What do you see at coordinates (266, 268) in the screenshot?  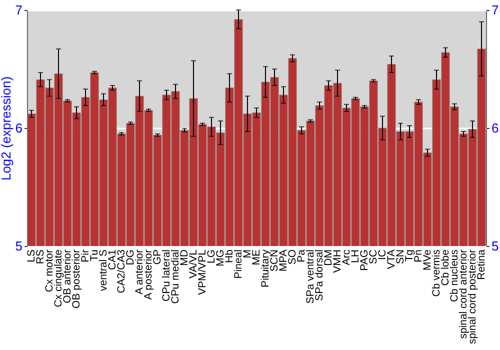 I see `x-tick-label: Pituitary` at bounding box center [266, 268].